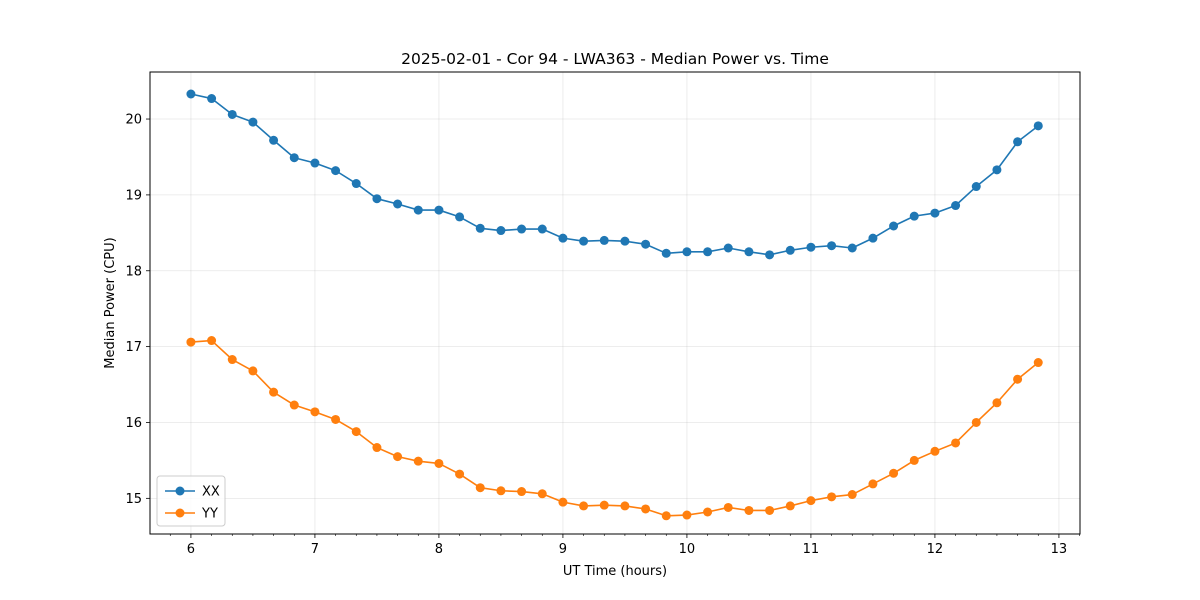  I want to click on x-axis-label: UT Time (hours), so click(615, 571).